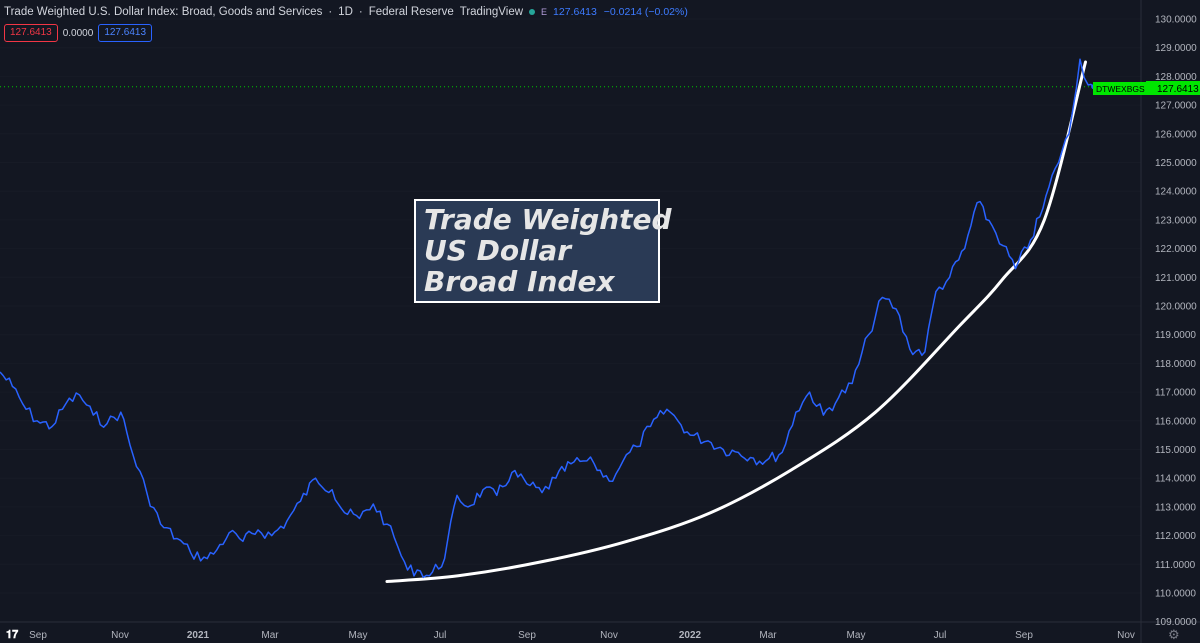 This screenshot has width=1200, height=643. Describe the element at coordinates (519, 281) in the screenshot. I see `annotation-line: Broad Index` at that location.